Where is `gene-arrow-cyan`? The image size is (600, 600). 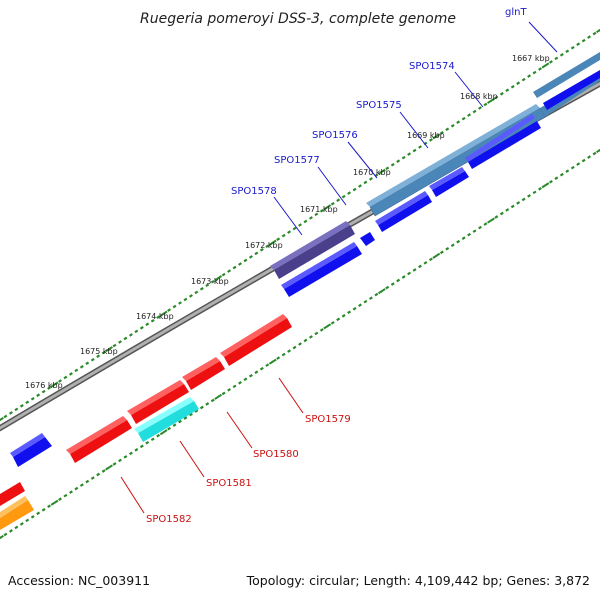 gene-arrow-cyan is located at coordinates (166, 419).